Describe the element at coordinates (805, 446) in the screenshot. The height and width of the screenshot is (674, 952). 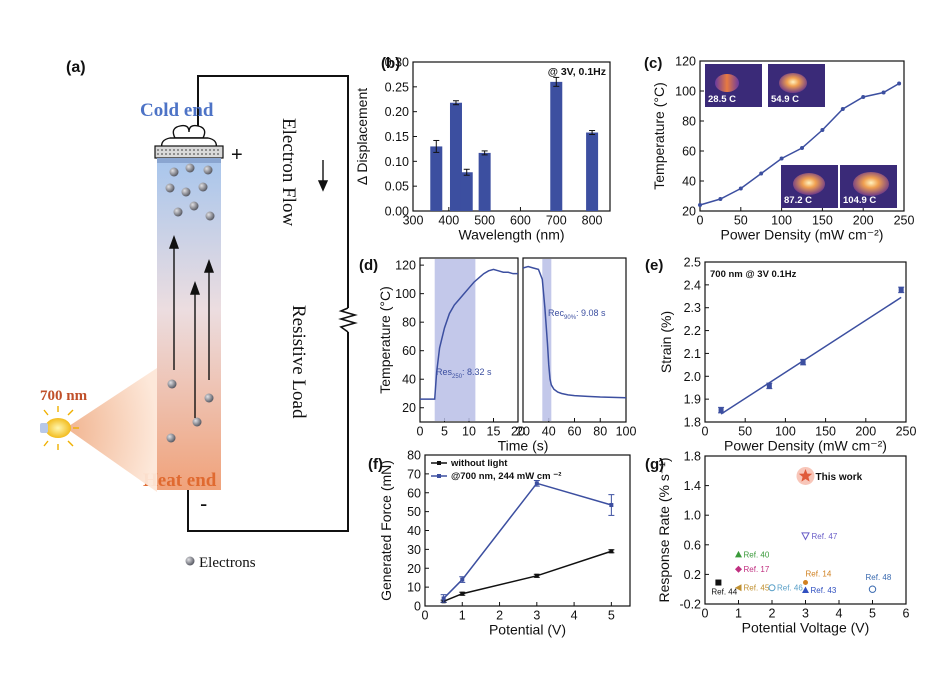
I see `x-axis-label: Power Density (mW cm⁻²)` at that location.